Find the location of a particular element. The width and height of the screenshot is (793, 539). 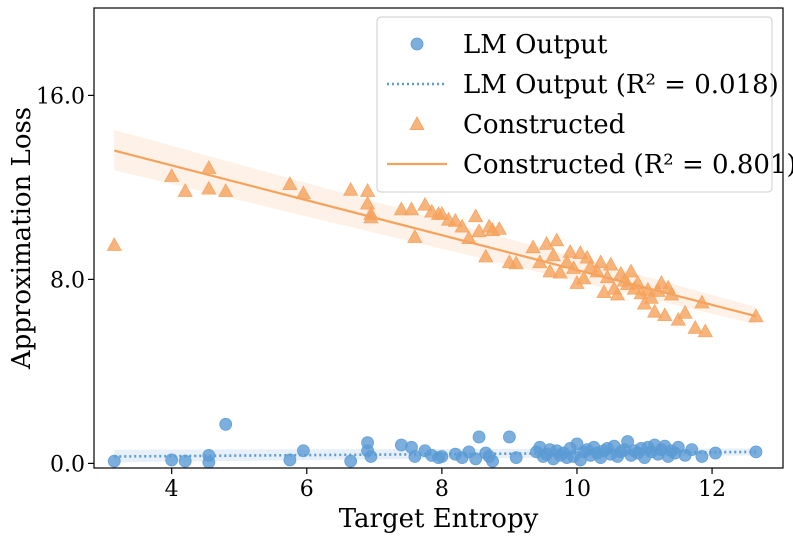

y-axis-label: Approximation Loss is located at coordinates (22, 238).